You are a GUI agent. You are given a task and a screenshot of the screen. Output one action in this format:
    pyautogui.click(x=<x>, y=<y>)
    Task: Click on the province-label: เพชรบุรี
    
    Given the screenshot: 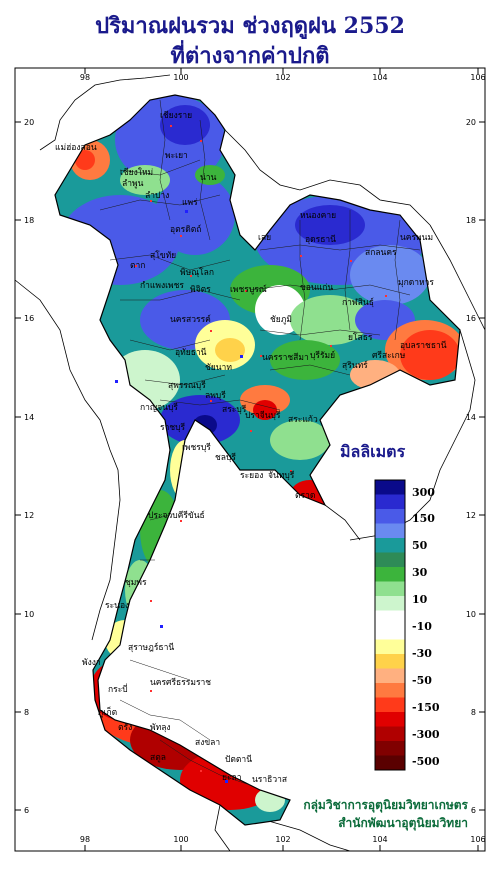 What is the action you would take?
    pyautogui.click(x=196, y=447)
    